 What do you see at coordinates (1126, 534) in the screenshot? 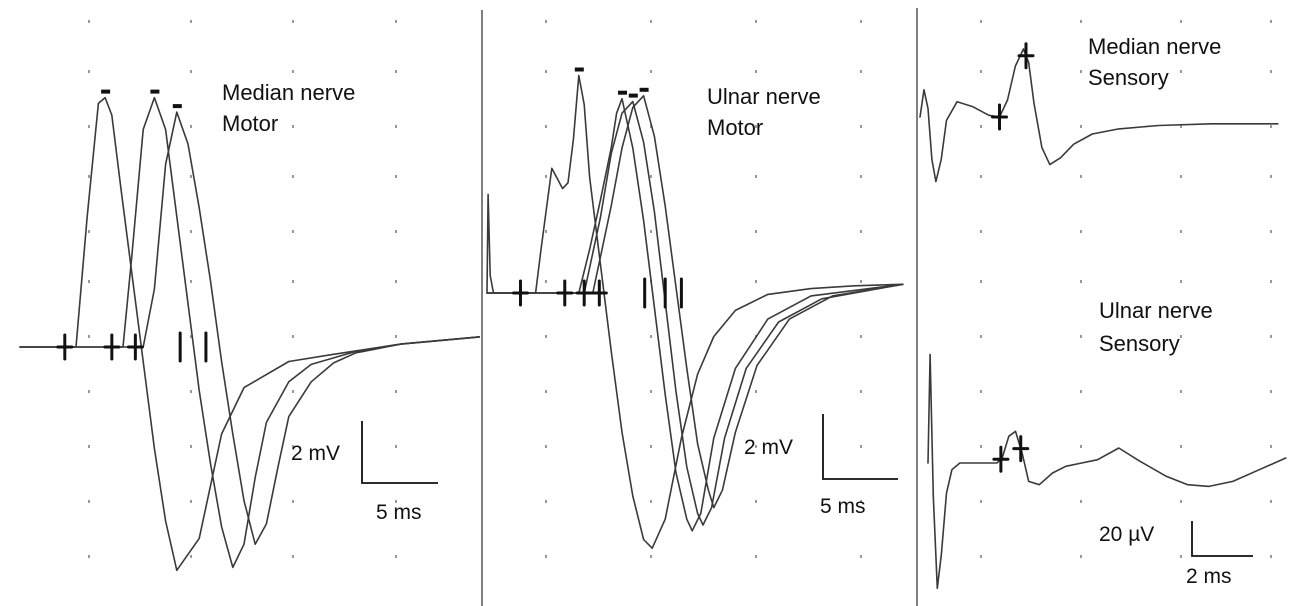
I see `sensory-scale-amplitude: 20 µV` at bounding box center [1126, 534].